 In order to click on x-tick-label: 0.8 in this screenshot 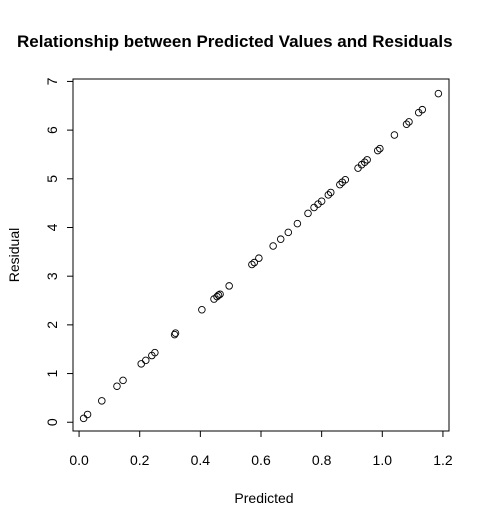, I will do `click(322, 460)`.